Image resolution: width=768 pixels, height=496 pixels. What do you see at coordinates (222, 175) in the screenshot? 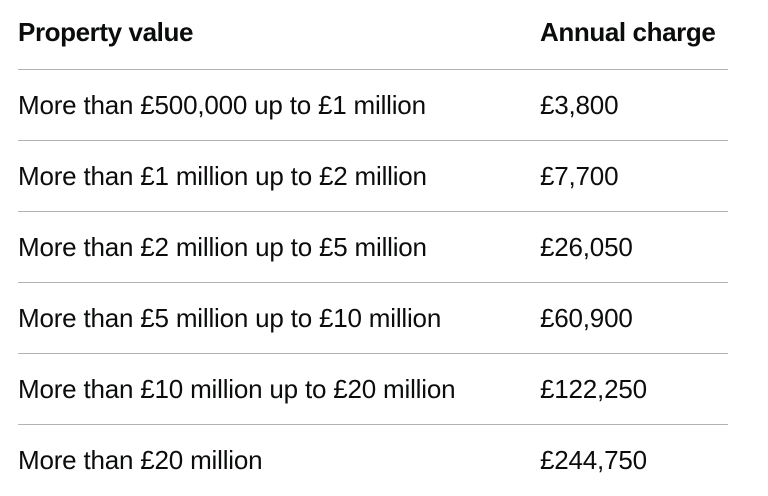
I see `property-value-cell: More than £1 million up to £2 million` at bounding box center [222, 175].